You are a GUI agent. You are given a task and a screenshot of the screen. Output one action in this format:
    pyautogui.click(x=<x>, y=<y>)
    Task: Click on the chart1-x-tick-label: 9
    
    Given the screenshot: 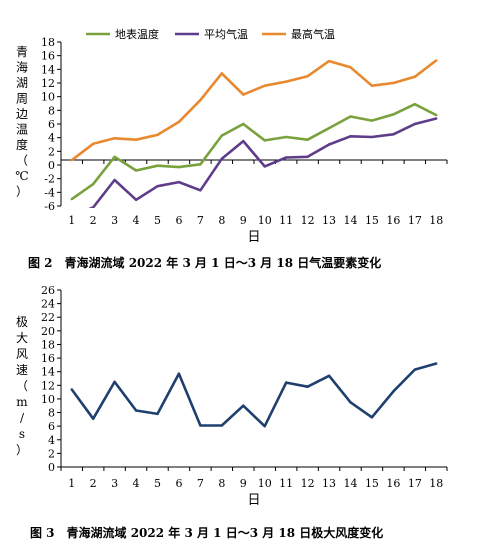 What is the action you would take?
    pyautogui.click(x=243, y=220)
    